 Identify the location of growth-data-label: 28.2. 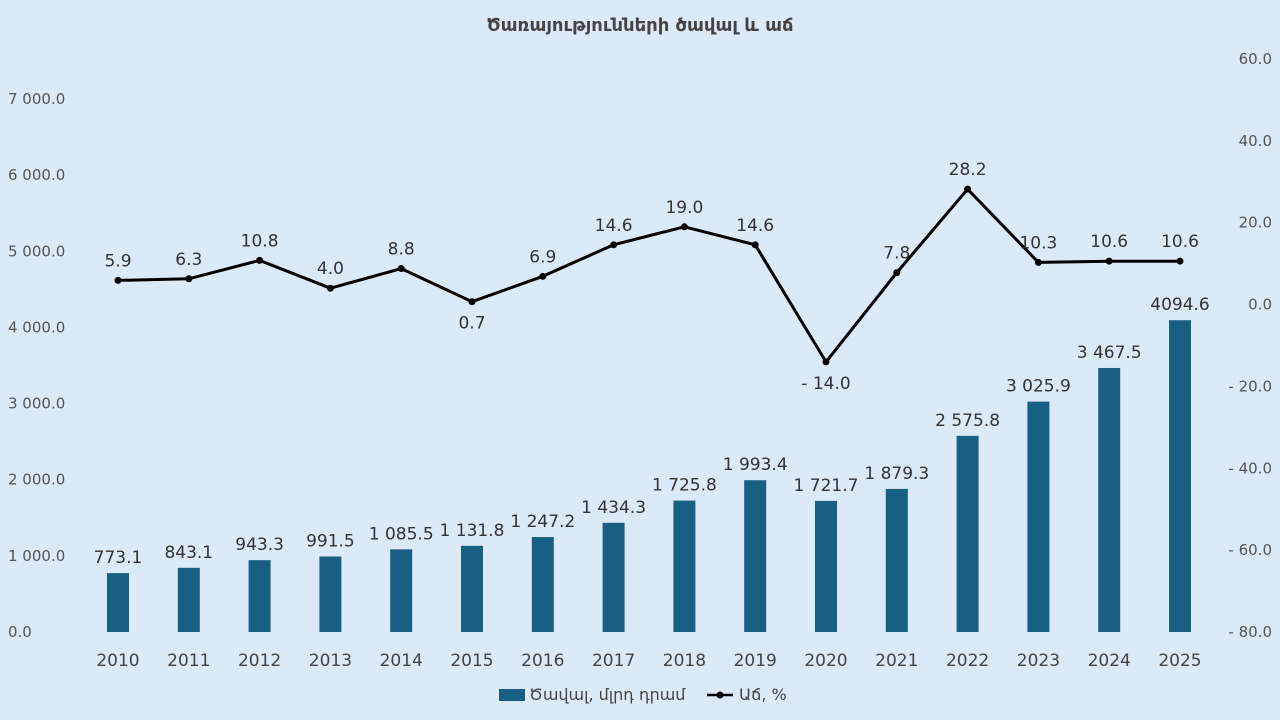
(968, 170).